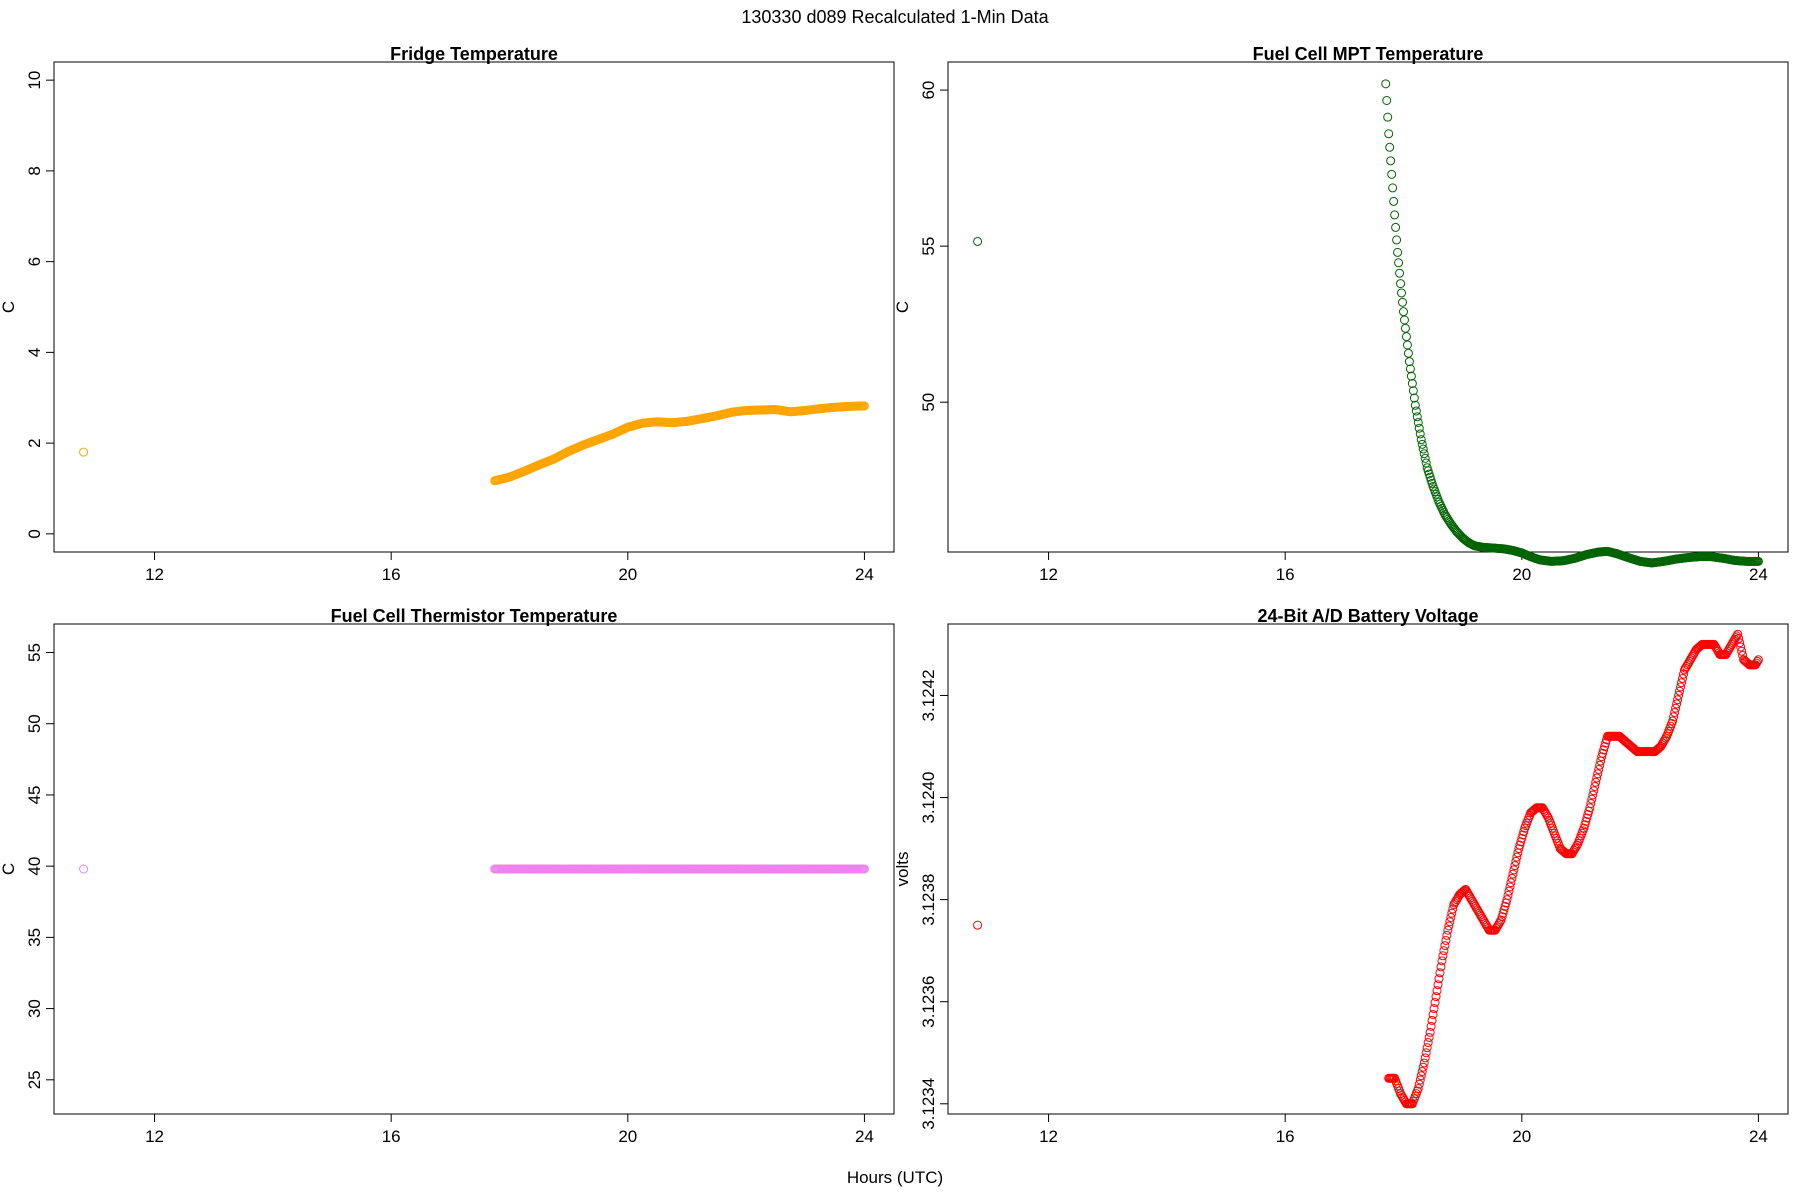 The image size is (1800, 1200). Describe the element at coordinates (928, 900) in the screenshot. I see `y-tick-label: 3.1238` at that location.